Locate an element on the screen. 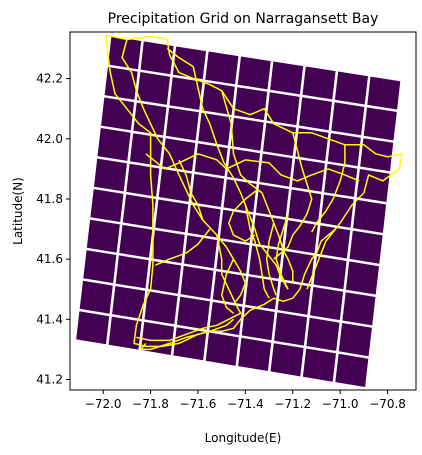 The height and width of the screenshot is (455, 422). x-tick-label: −71.4 is located at coordinates (245, 404).